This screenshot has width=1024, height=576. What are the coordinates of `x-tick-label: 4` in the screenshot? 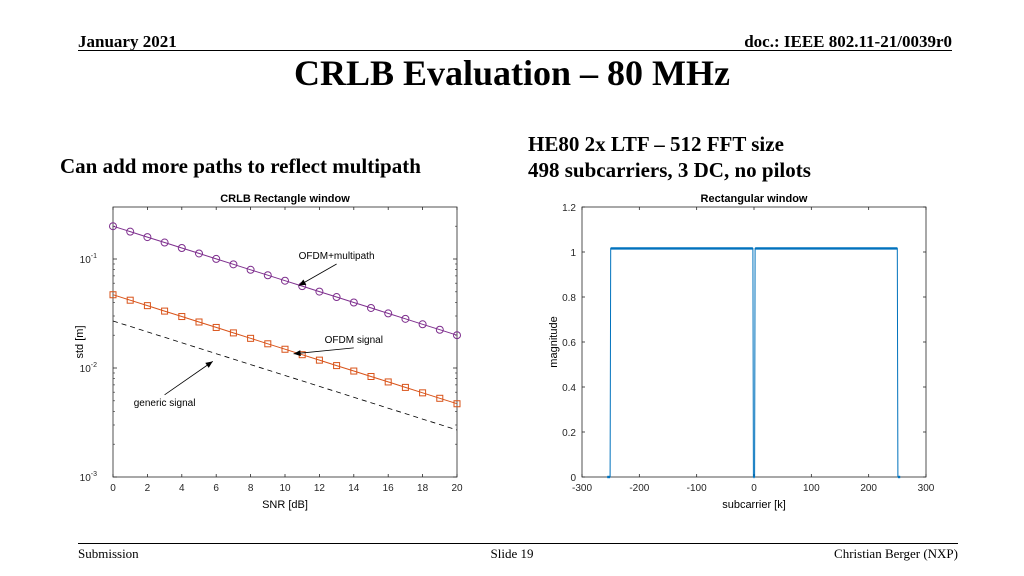 It's located at (182, 488).